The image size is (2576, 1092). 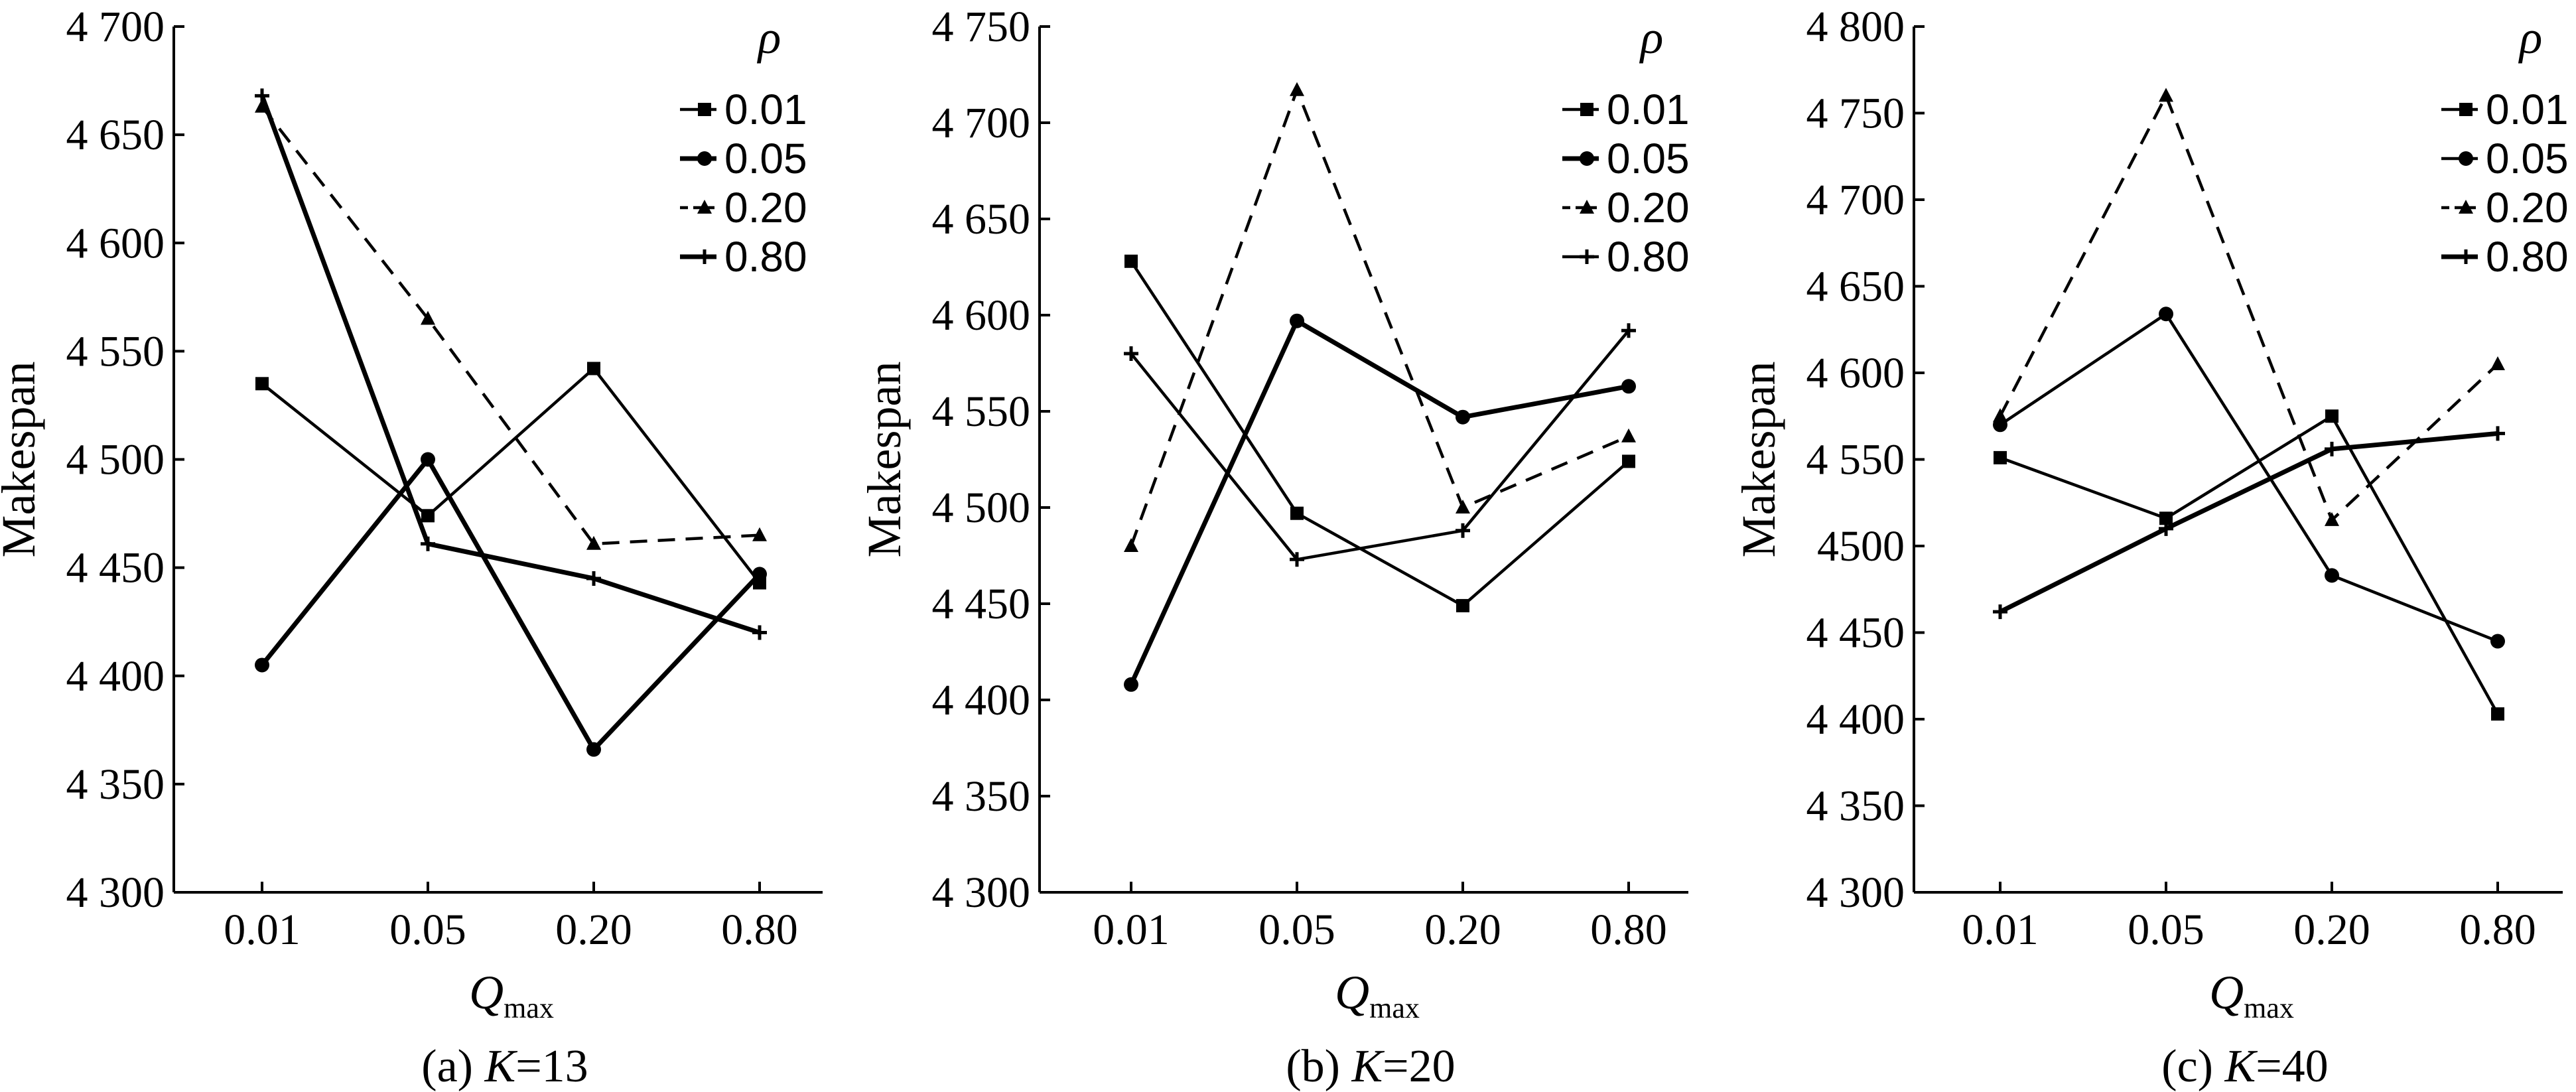 I want to click on panel-caption: (a) K=13, so click(x=504, y=1066).